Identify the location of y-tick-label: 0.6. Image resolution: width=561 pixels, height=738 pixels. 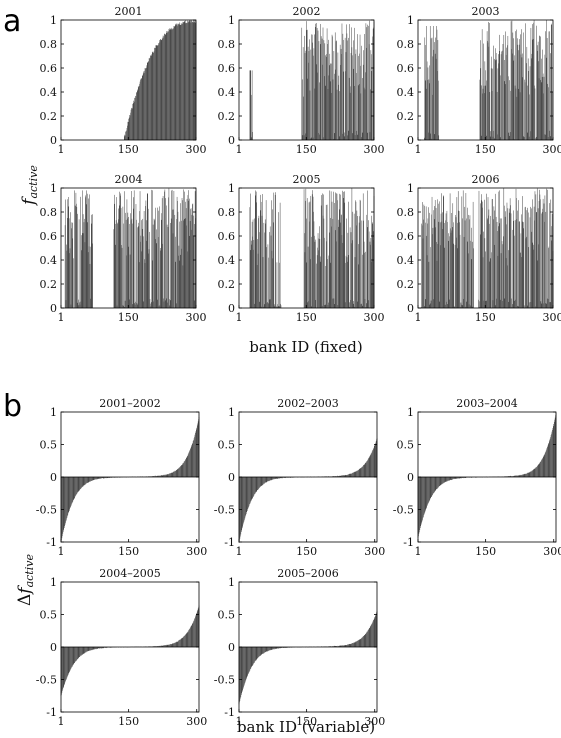
(227, 236).